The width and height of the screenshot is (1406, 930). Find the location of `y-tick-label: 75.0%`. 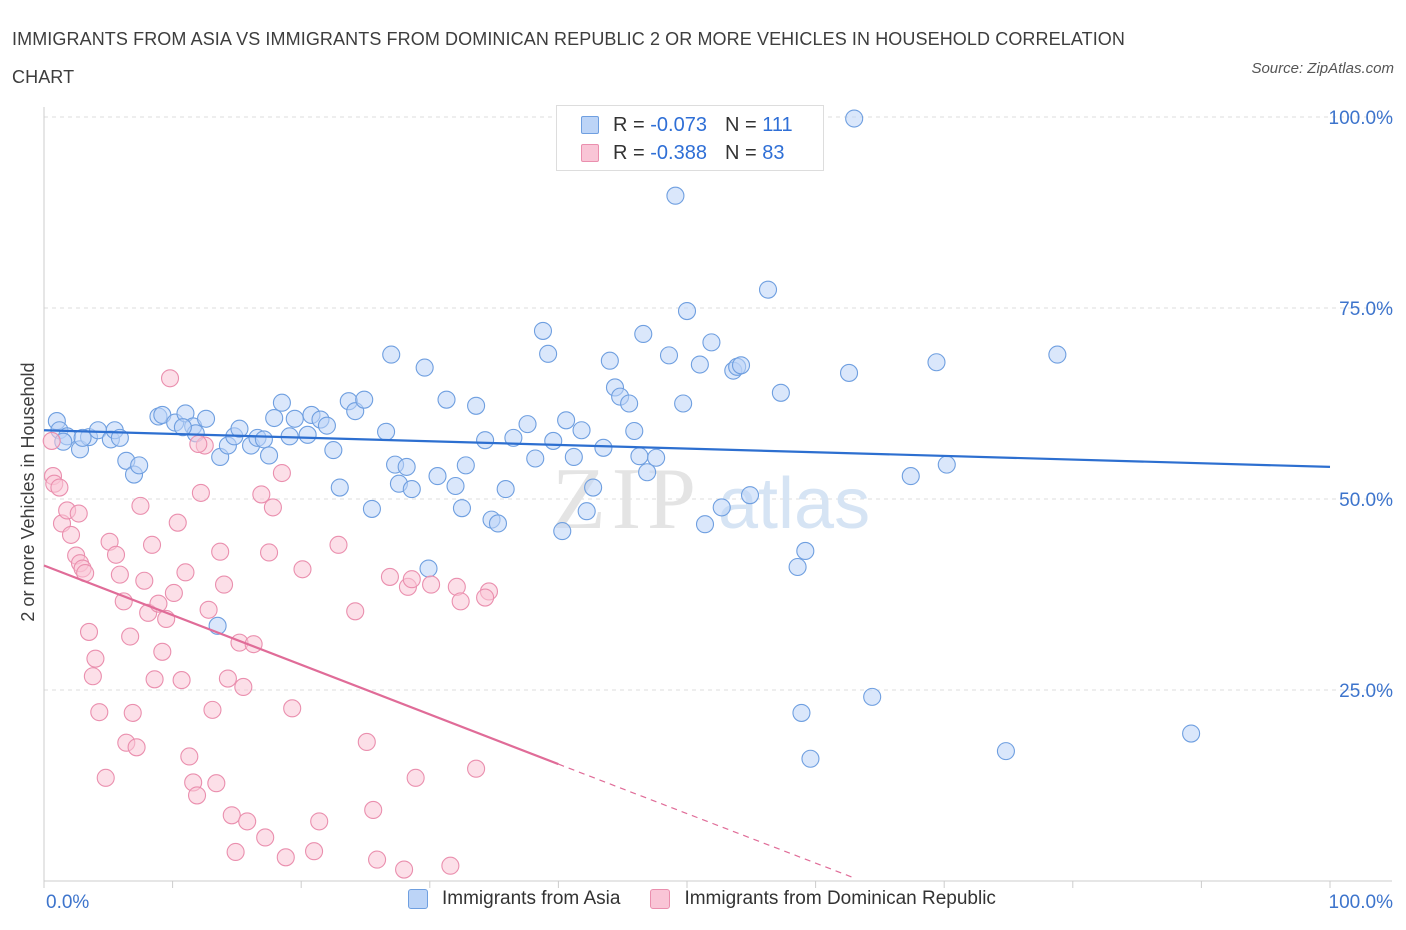

y-tick-label: 75.0% is located at coordinates (1366, 309).